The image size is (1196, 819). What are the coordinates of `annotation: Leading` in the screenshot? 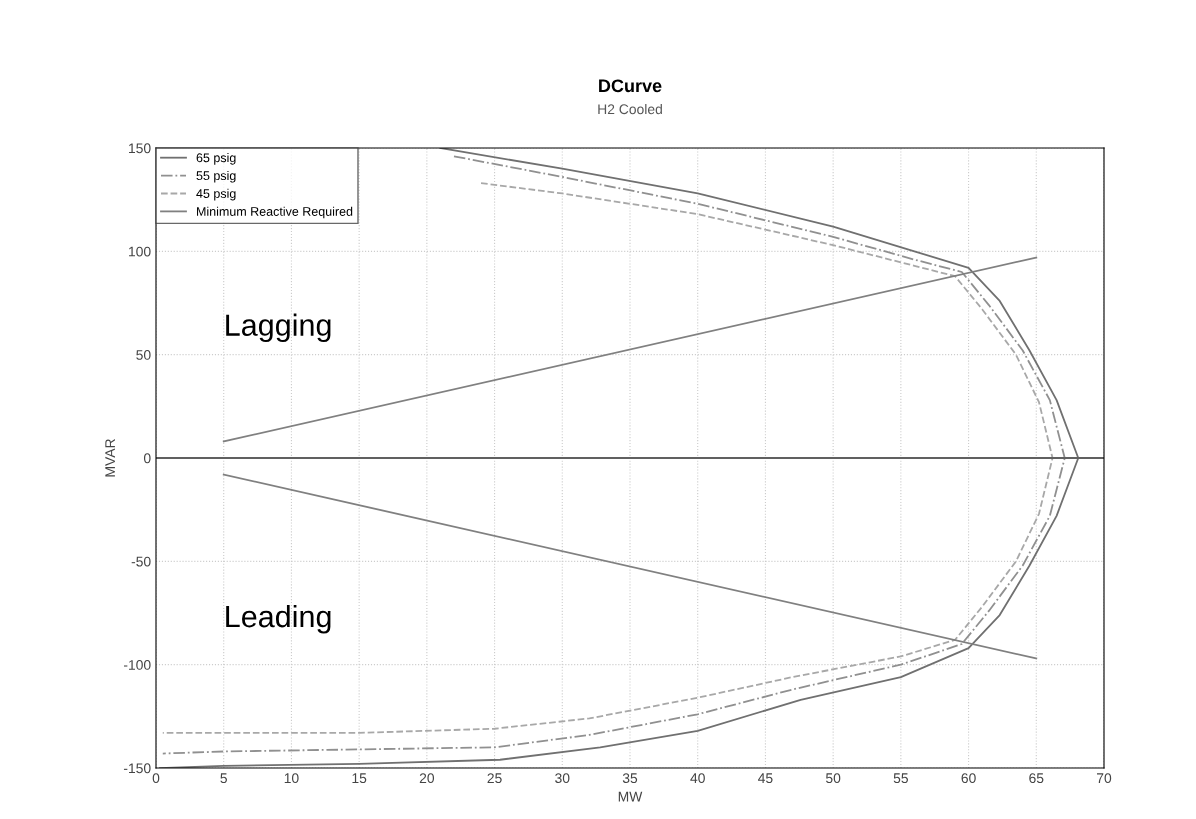 It's located at (278, 619).